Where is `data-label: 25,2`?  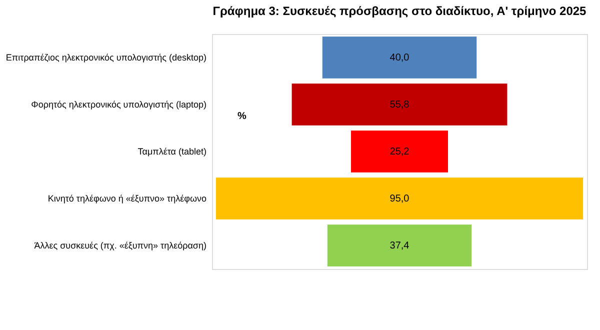
data-label: 25,2 is located at coordinates (400, 152).